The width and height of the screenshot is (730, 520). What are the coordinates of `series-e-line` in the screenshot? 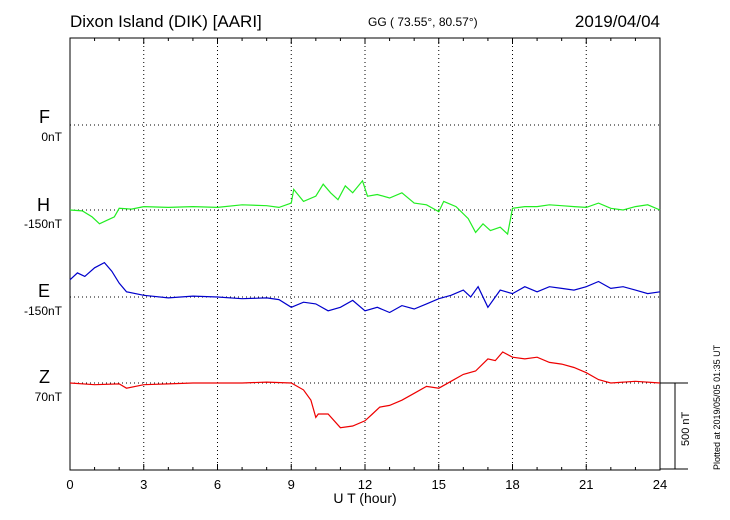 It's located at (365, 287).